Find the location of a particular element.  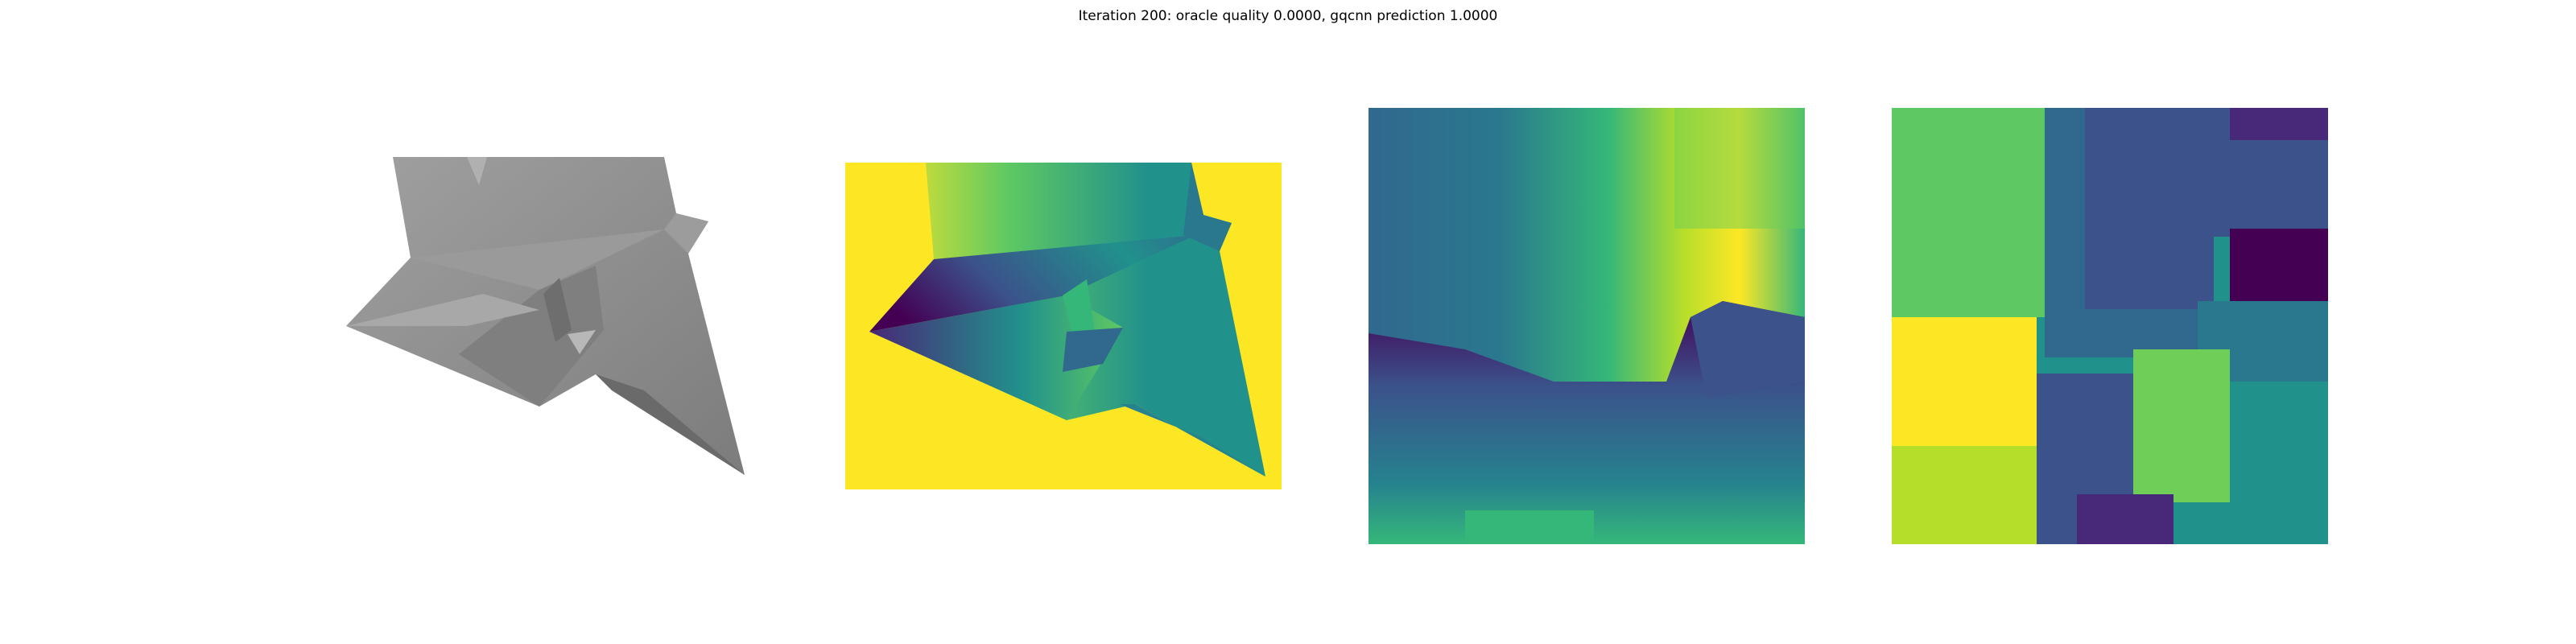

gradient-crop-panel is located at coordinates (2110, 326).